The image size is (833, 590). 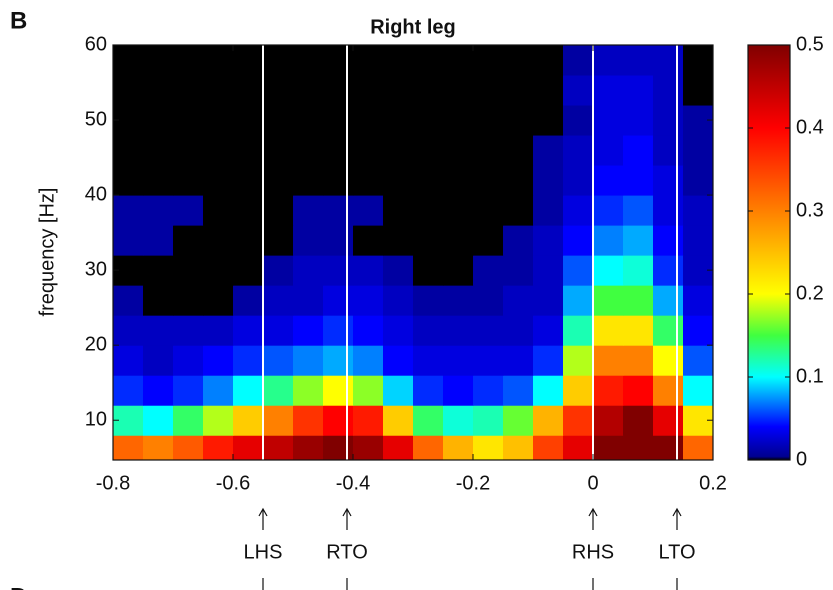 What do you see at coordinates (810, 376) in the screenshot?
I see `colorbar-tick-label: 0.1` at bounding box center [810, 376].